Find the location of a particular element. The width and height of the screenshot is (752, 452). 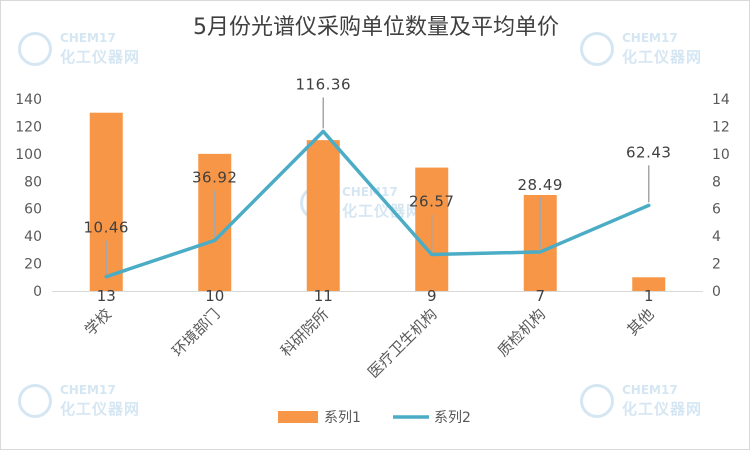

category-label: 环境部门 is located at coordinates (195, 332).